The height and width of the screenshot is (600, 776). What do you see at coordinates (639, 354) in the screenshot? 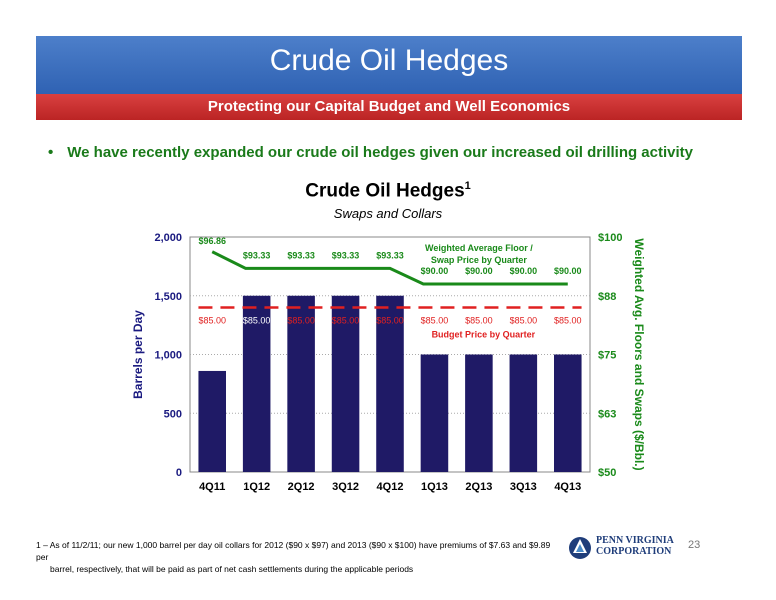
I see `y2-axis-label: Weighted Avg. Floors and Swaps ($/Bbl.)` at bounding box center [639, 354].